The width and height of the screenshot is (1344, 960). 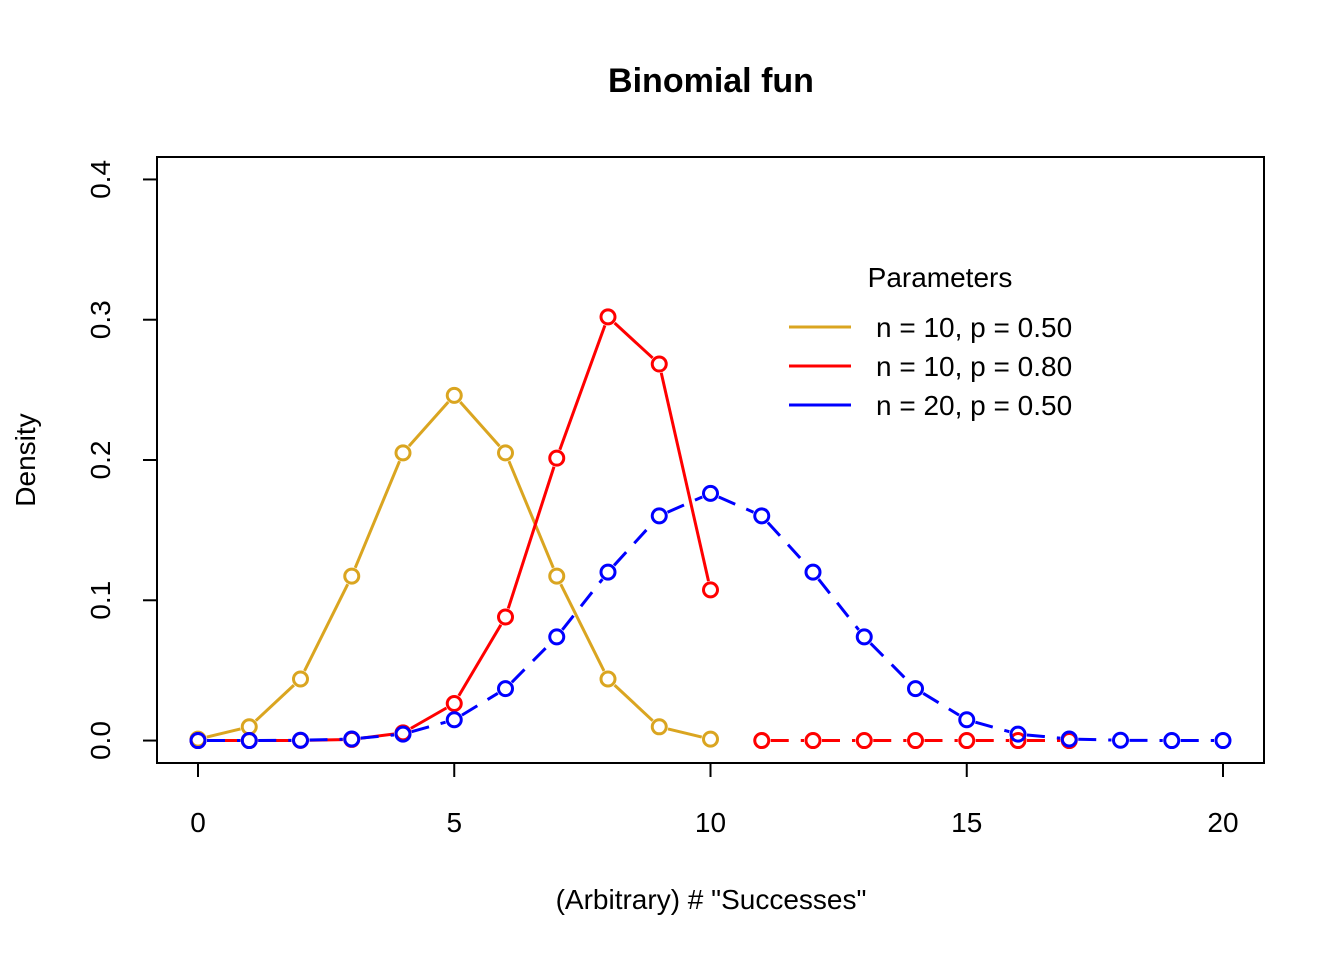 What do you see at coordinates (711, 81) in the screenshot?
I see `chart-title: Binomial fun` at bounding box center [711, 81].